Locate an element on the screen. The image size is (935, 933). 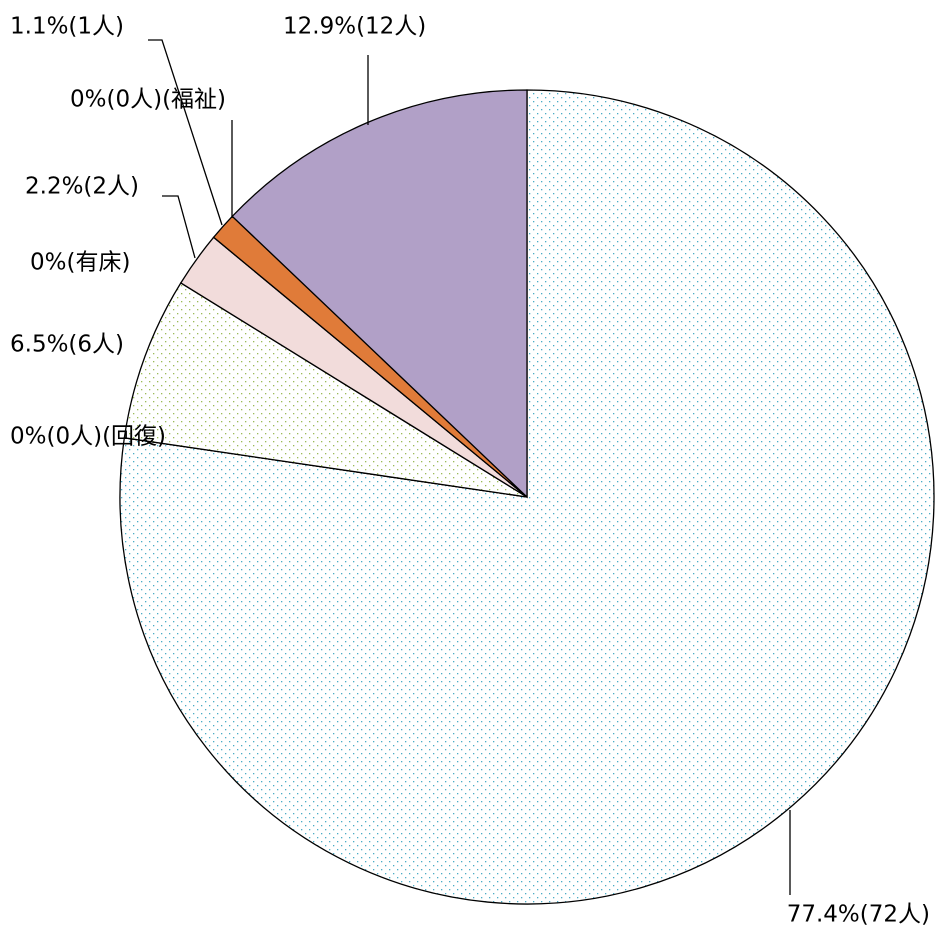
data-label: 12.9%(12人) is located at coordinates (354, 27).